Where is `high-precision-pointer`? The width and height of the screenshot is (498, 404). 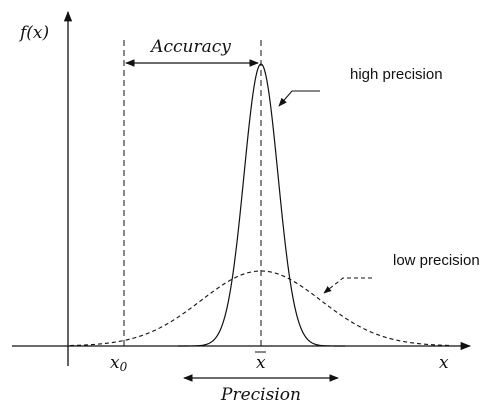 high-precision-pointer is located at coordinates (299, 98).